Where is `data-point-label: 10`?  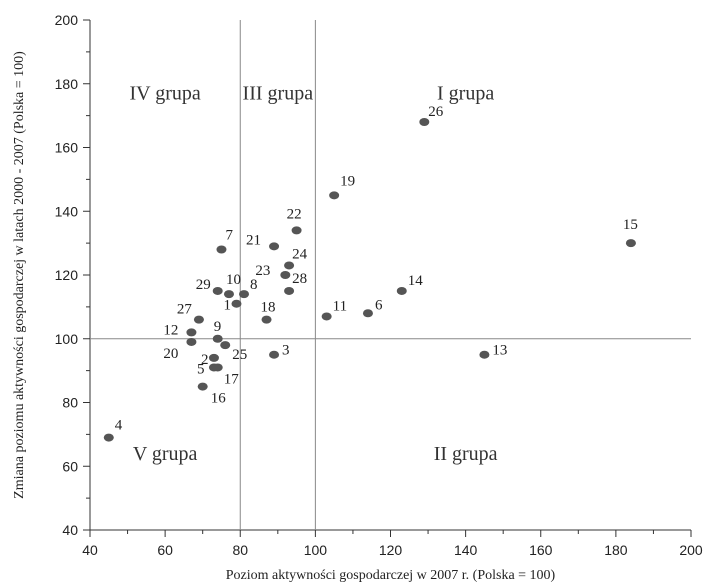 data-point-label: 10 is located at coordinates (233, 280).